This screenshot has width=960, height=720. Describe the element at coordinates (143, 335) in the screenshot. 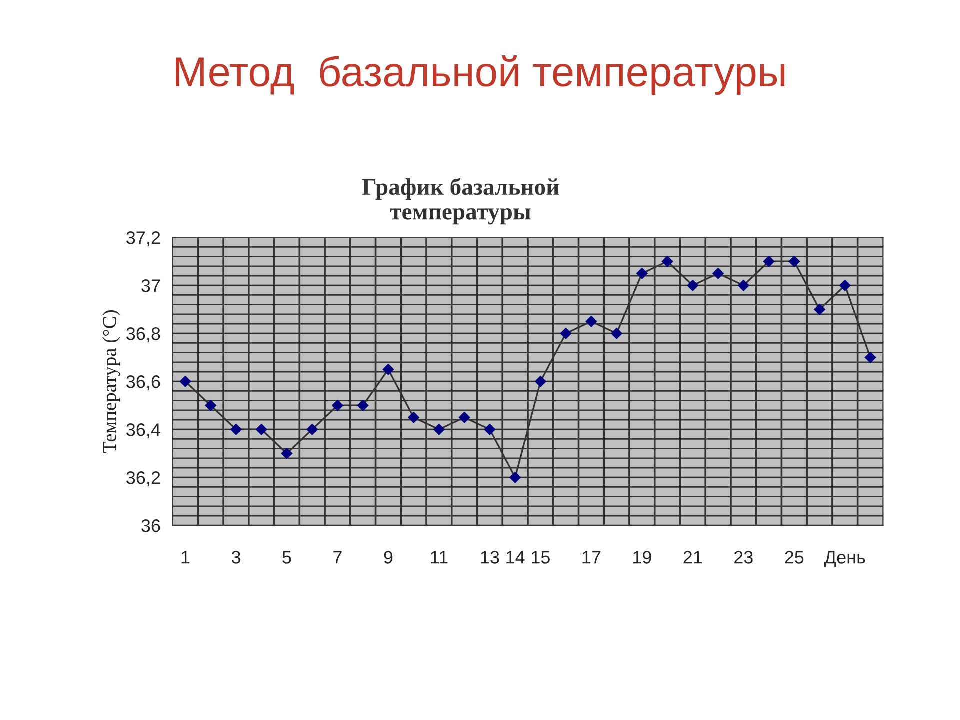

I see `y-tick-label: 36,8` at that location.